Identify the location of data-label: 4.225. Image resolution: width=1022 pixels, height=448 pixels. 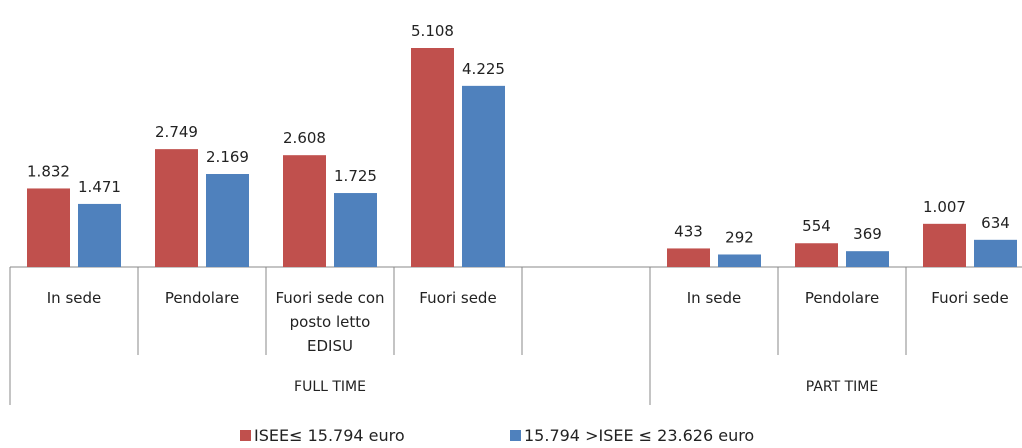
(483, 69).